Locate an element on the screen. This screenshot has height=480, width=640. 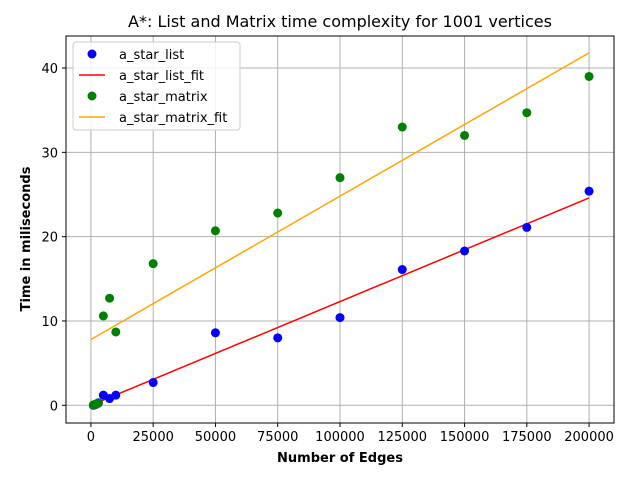
x-tick-label: 0 is located at coordinates (91, 437).